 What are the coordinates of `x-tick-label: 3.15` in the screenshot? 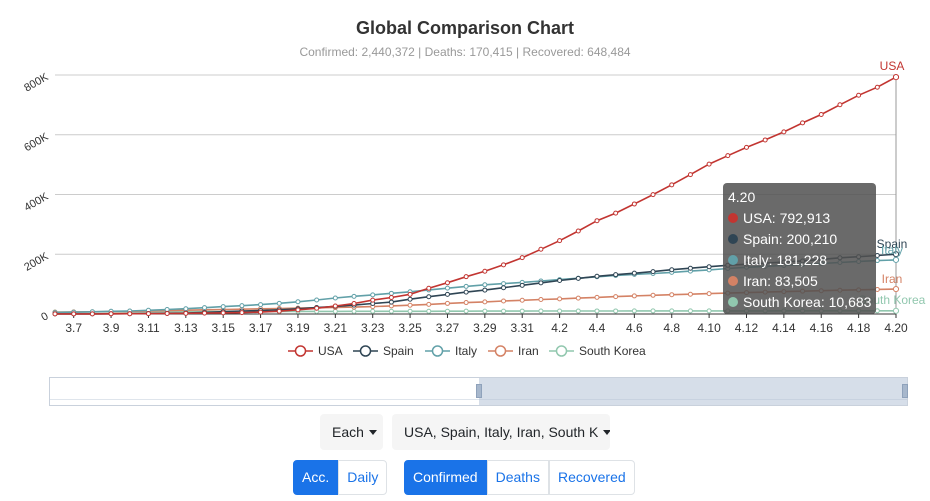 It's located at (224, 328).